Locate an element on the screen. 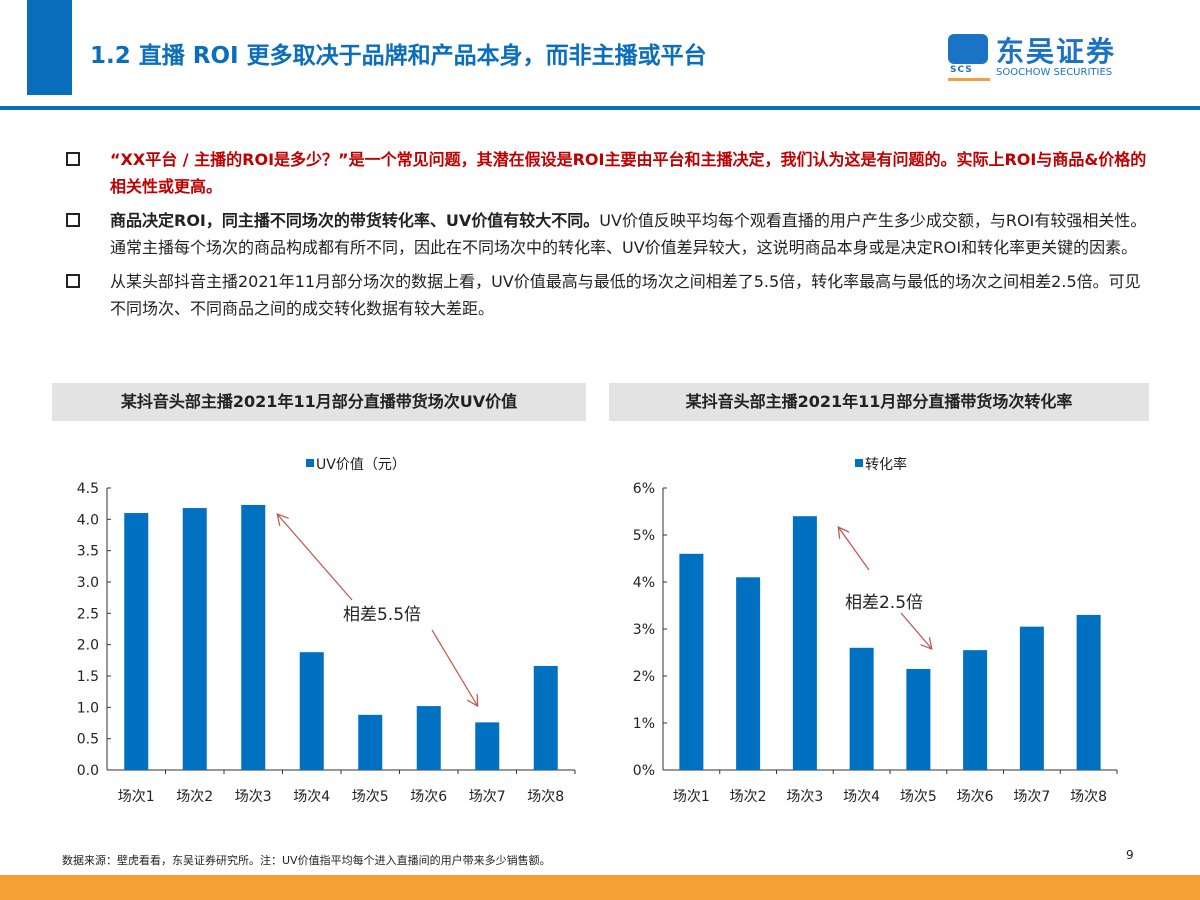  logo-underline is located at coordinates (969, 79).